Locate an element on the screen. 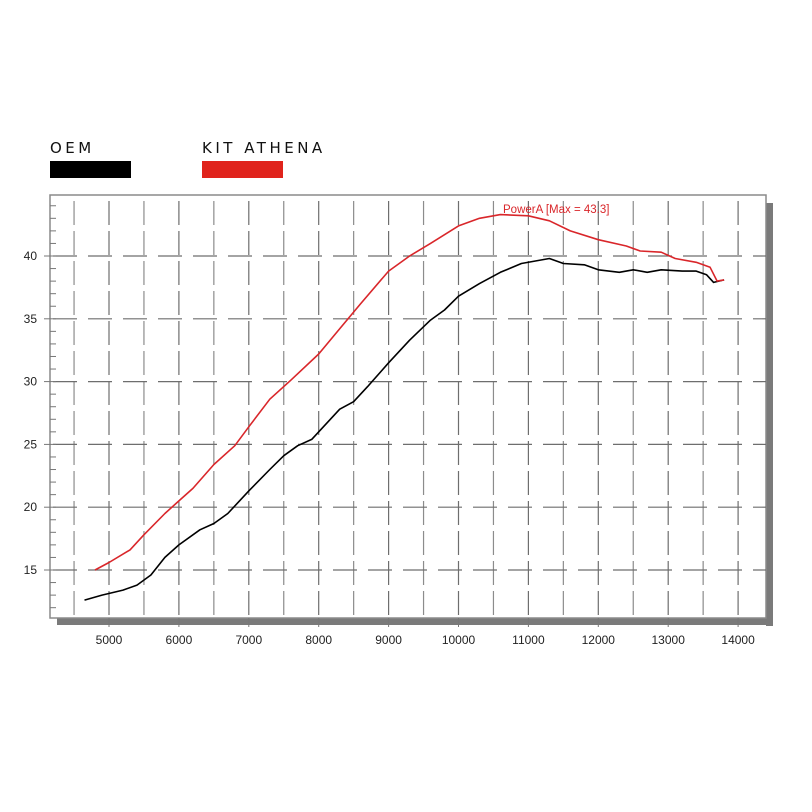 The width and height of the screenshot is (812, 812). x-tick-label: 13000 is located at coordinates (669, 640).